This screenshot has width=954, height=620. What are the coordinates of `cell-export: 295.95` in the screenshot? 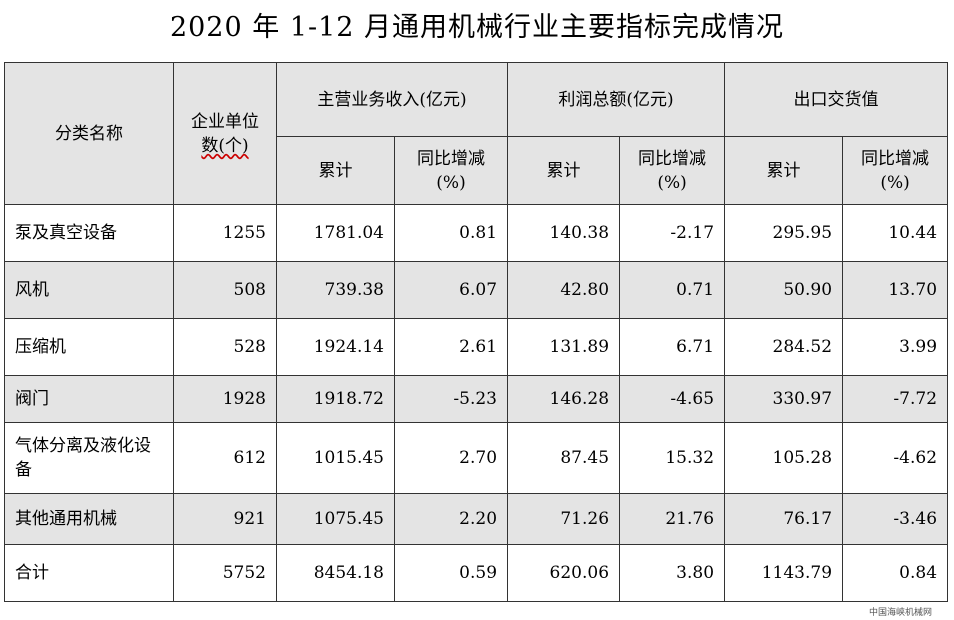 It's located at (784, 233).